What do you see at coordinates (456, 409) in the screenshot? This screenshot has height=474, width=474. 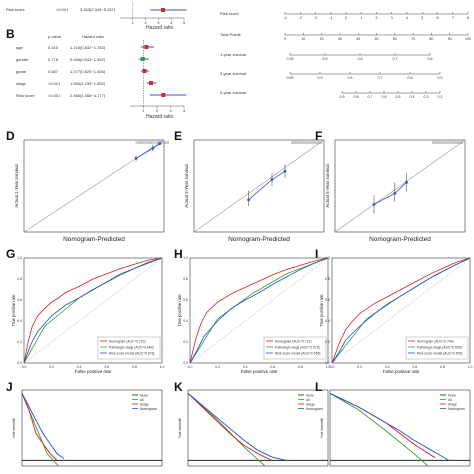 I see `dca-l-legend-label: Nomogram` at bounding box center [456, 409].